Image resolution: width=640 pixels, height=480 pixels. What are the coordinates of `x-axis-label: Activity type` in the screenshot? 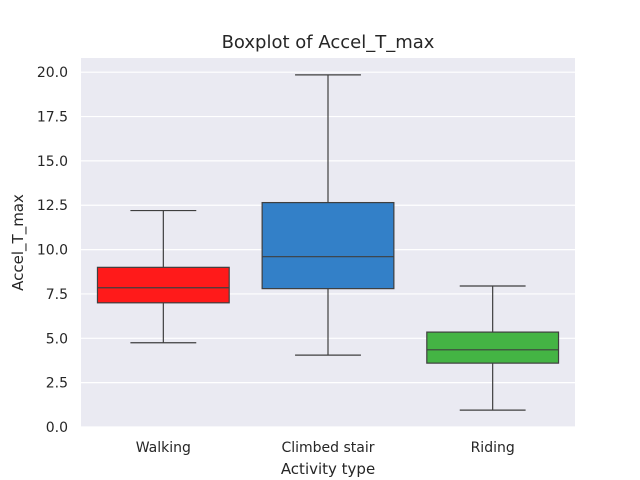 It's located at (328, 469).